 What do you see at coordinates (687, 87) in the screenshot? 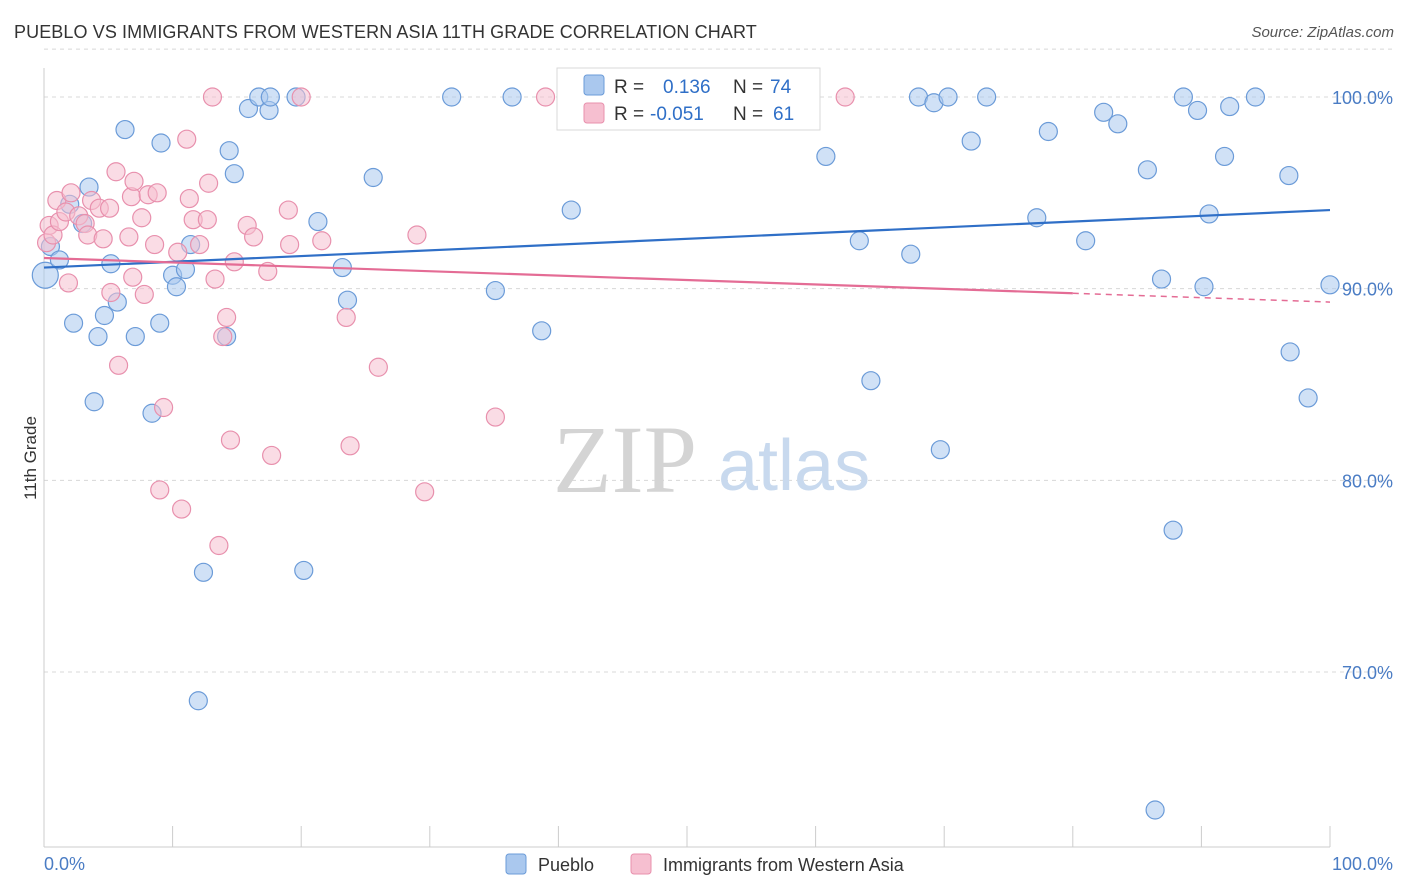
I see `legend-pueblo-r-value: 0.136` at bounding box center [687, 87].